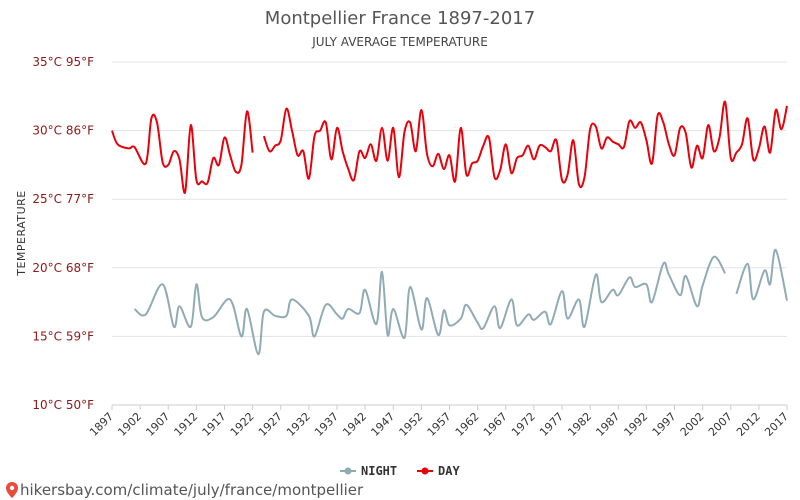 The height and width of the screenshot is (500, 800). I want to click on y-tick-label: 25°C 77°F, so click(63, 199).